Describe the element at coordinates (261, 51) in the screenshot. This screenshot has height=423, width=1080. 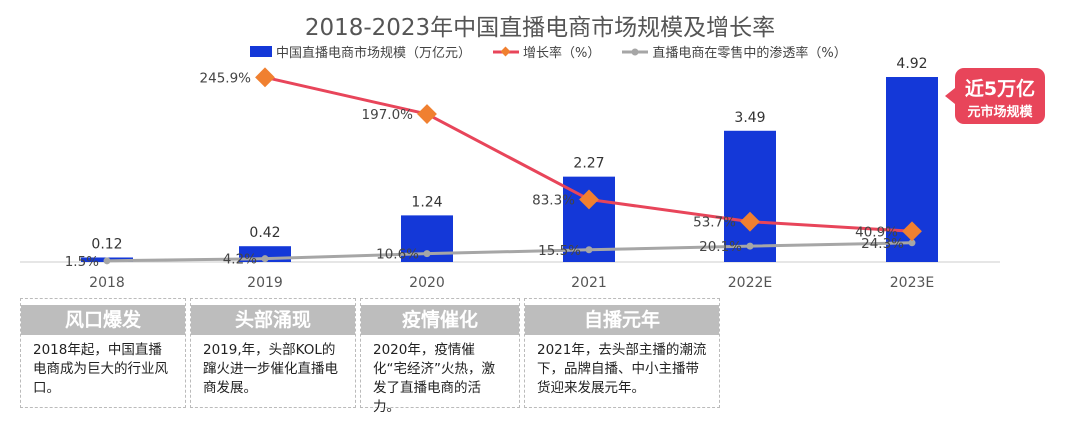
I see `bar-swatch-icon` at that location.